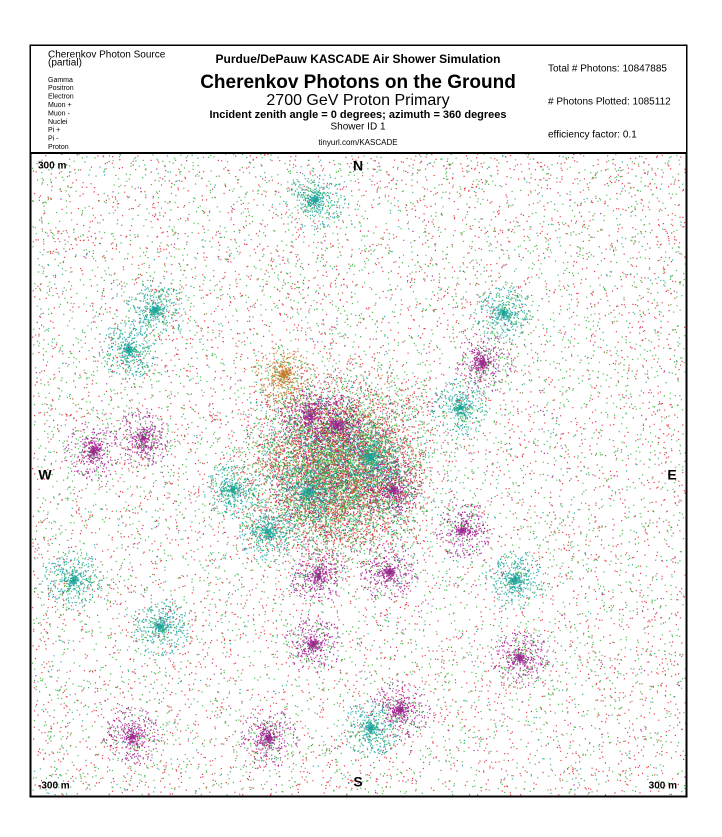 The image size is (722, 837). Describe the element at coordinates (58, 122) in the screenshot. I see `legend-entry: Nuclei` at that location.